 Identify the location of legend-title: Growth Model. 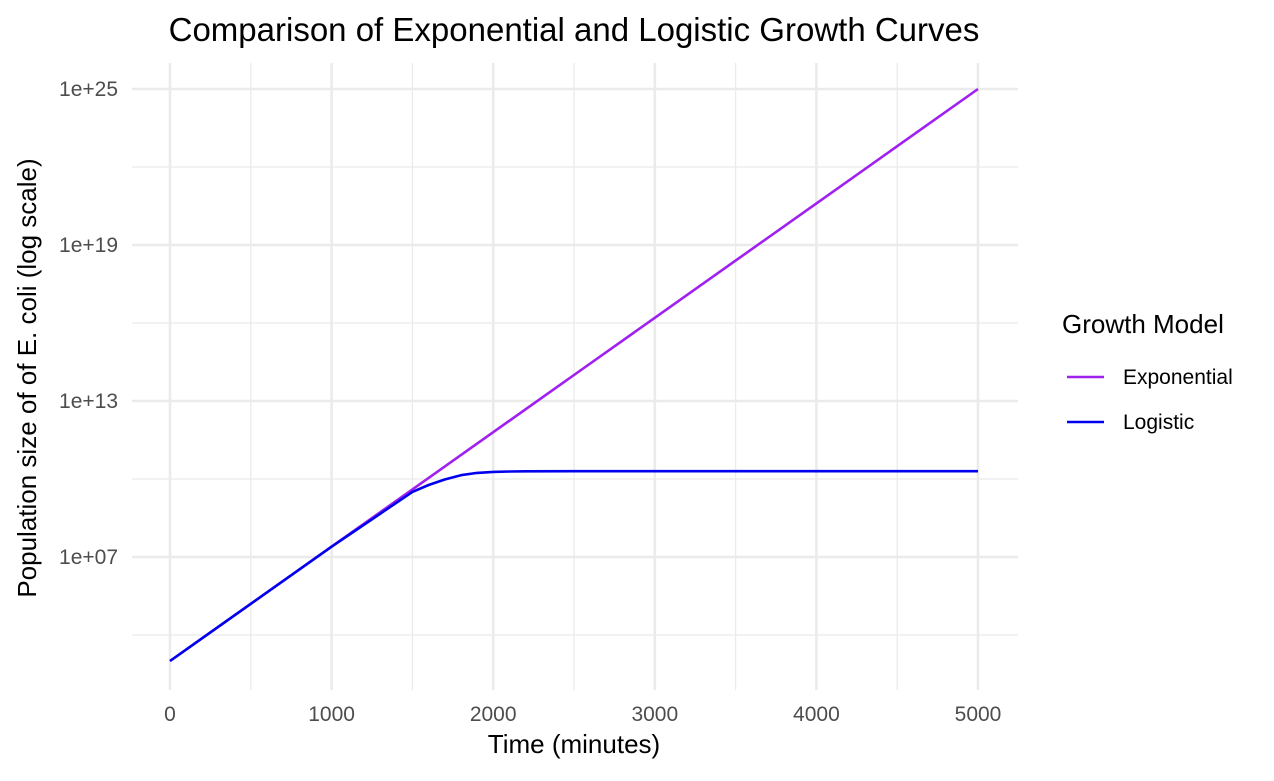
(1143, 324).